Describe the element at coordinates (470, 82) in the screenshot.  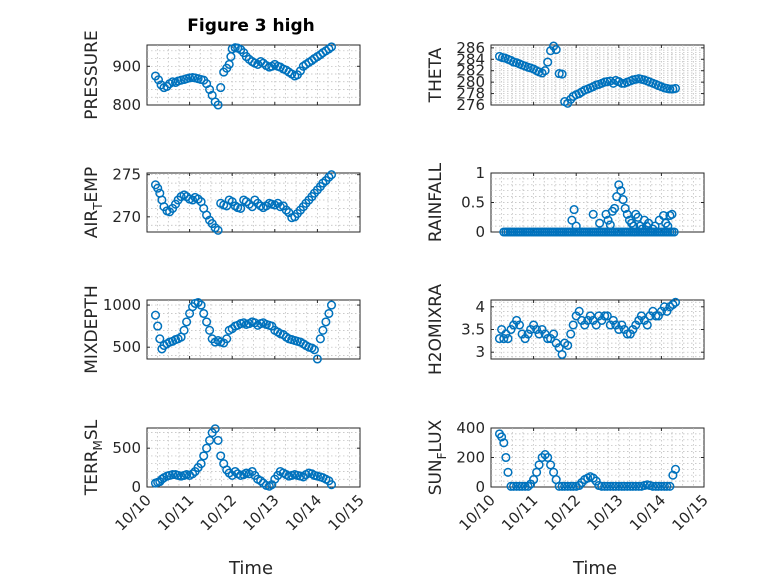
I see `y-tick-label: 280` at that location.